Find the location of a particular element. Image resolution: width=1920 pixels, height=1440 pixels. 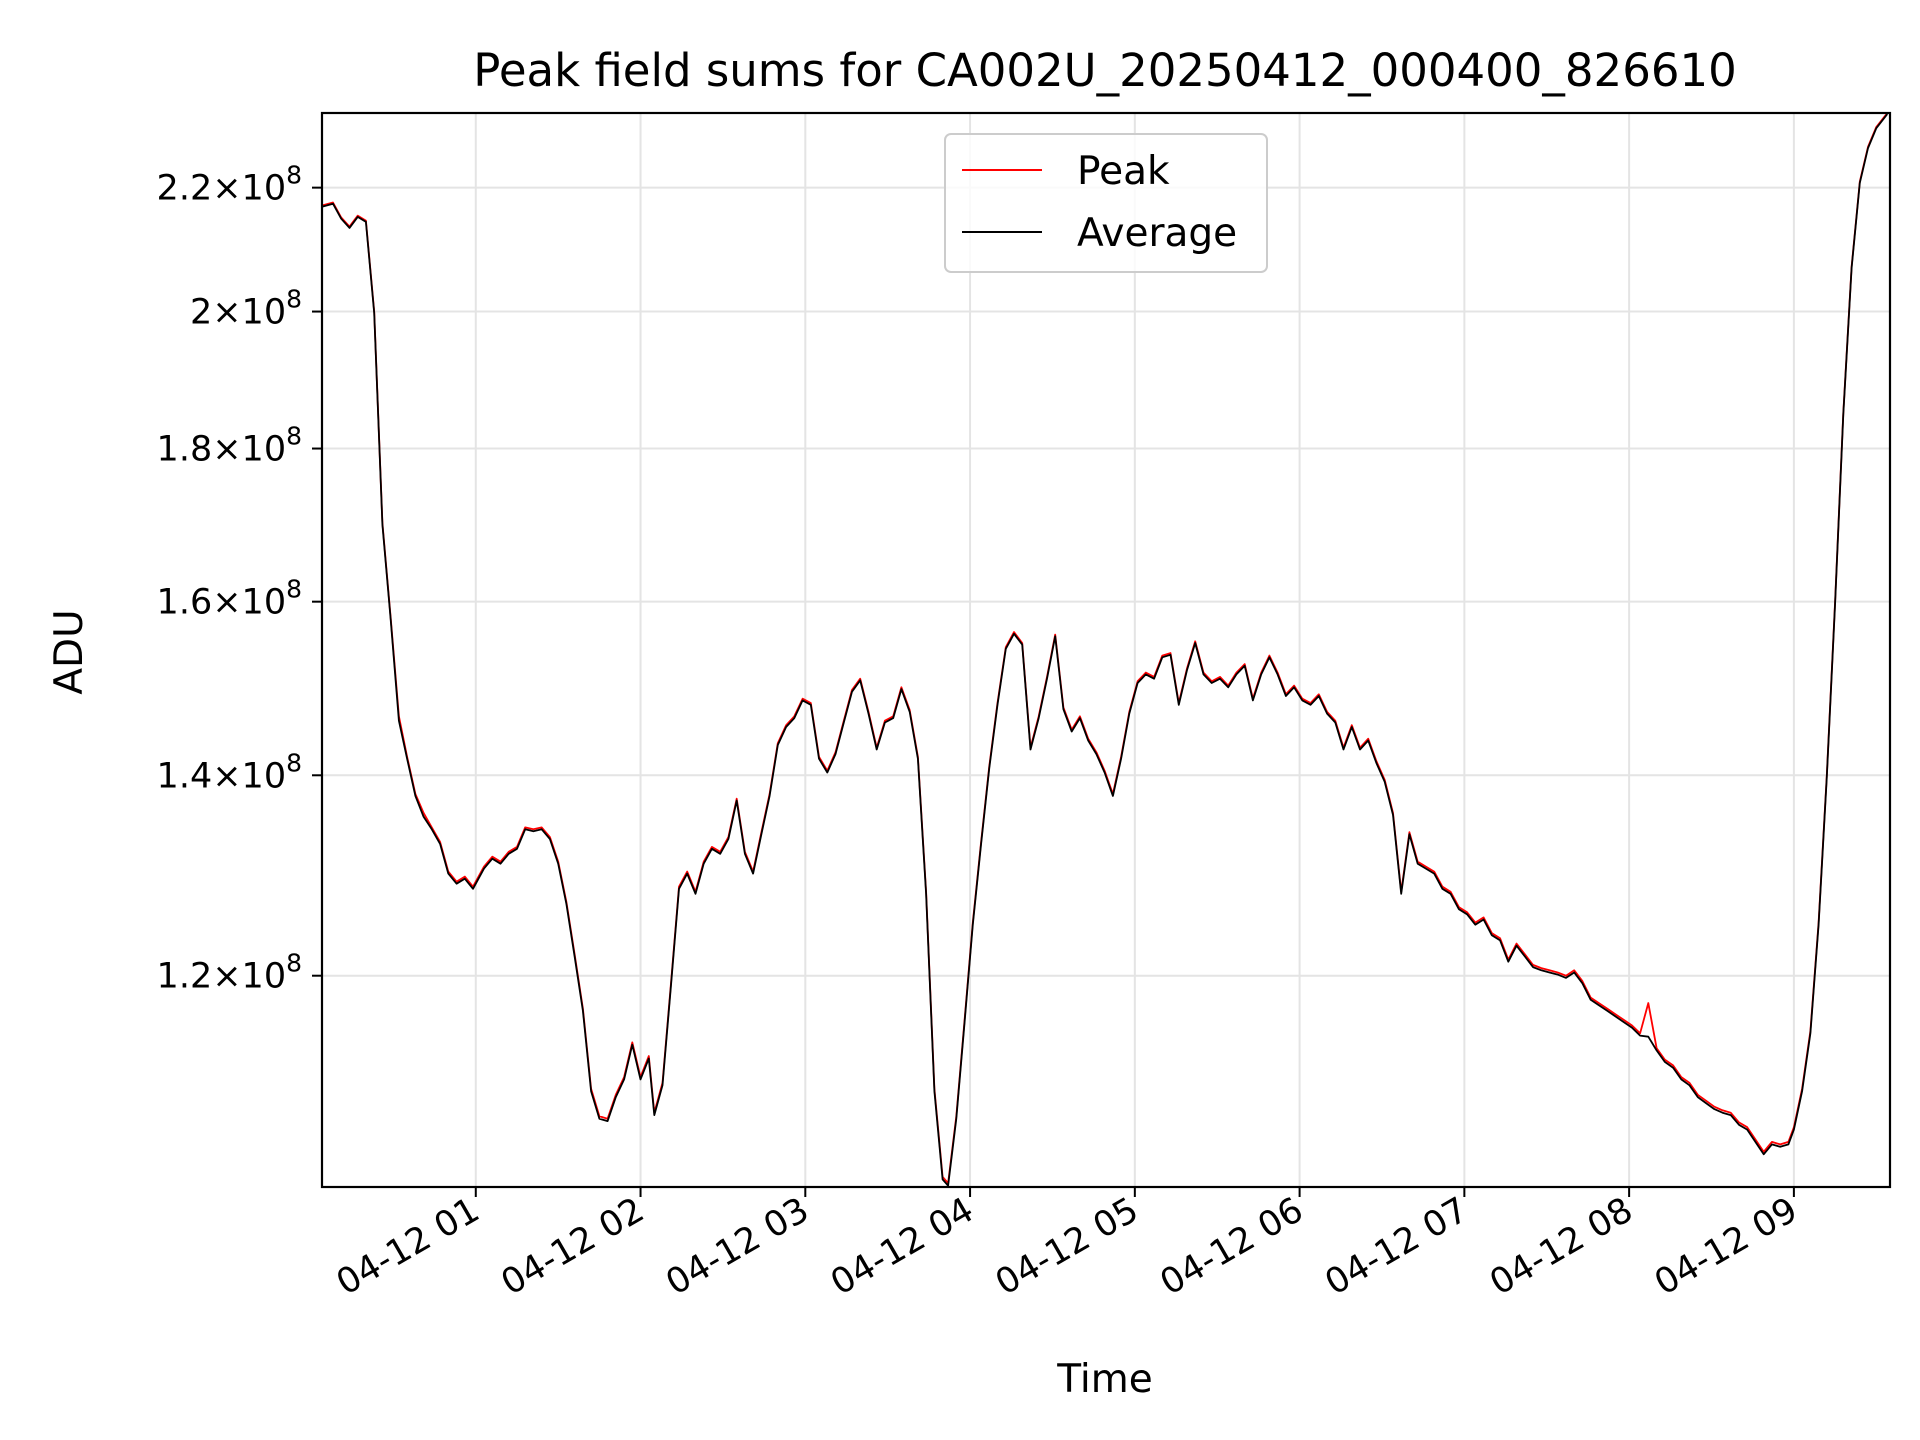

legend-label-average: Average is located at coordinates (1157, 233).